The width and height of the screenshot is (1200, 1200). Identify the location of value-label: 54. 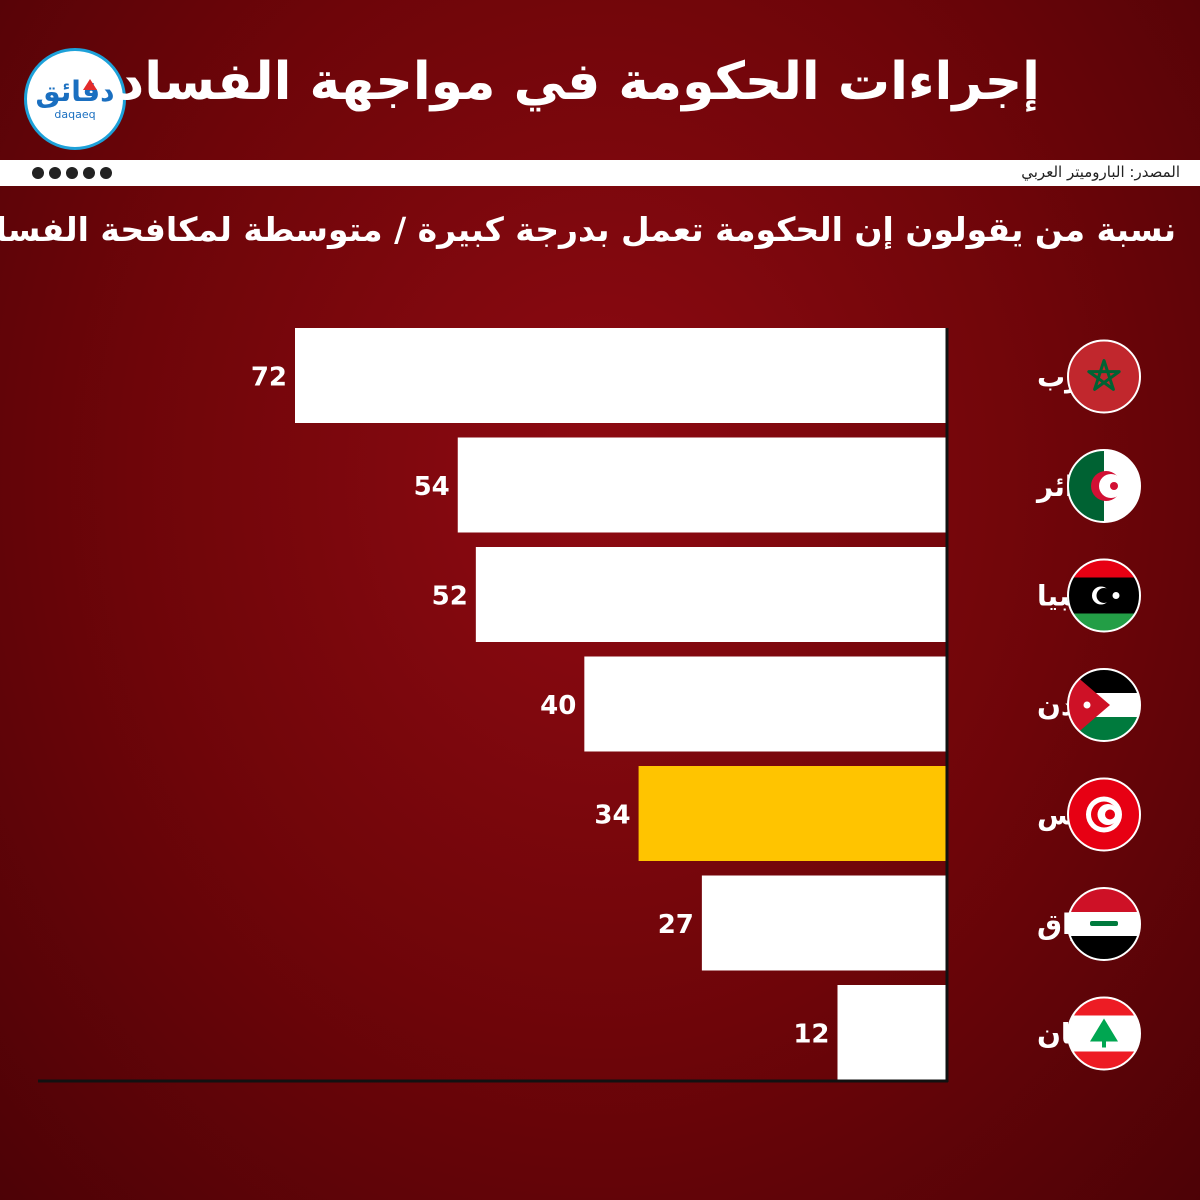
(432, 487).